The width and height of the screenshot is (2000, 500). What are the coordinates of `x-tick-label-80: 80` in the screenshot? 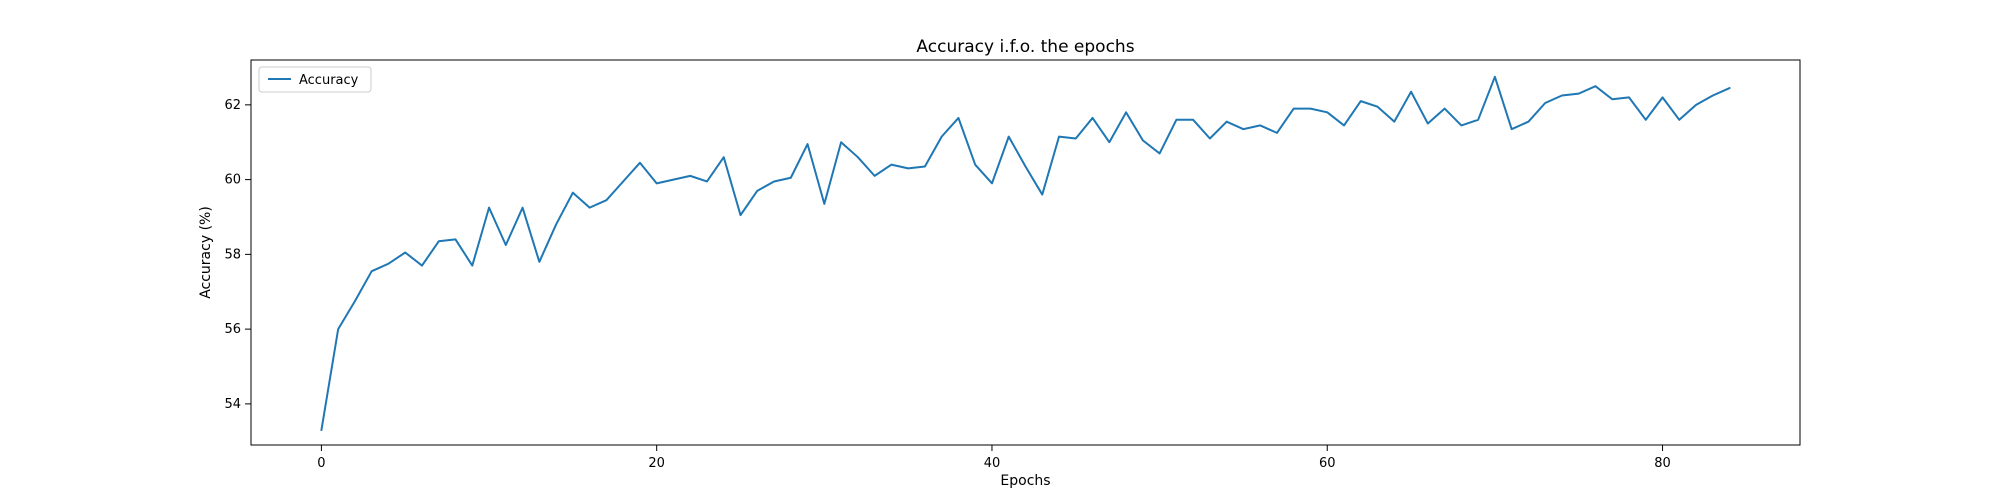 It's located at (1662, 463).